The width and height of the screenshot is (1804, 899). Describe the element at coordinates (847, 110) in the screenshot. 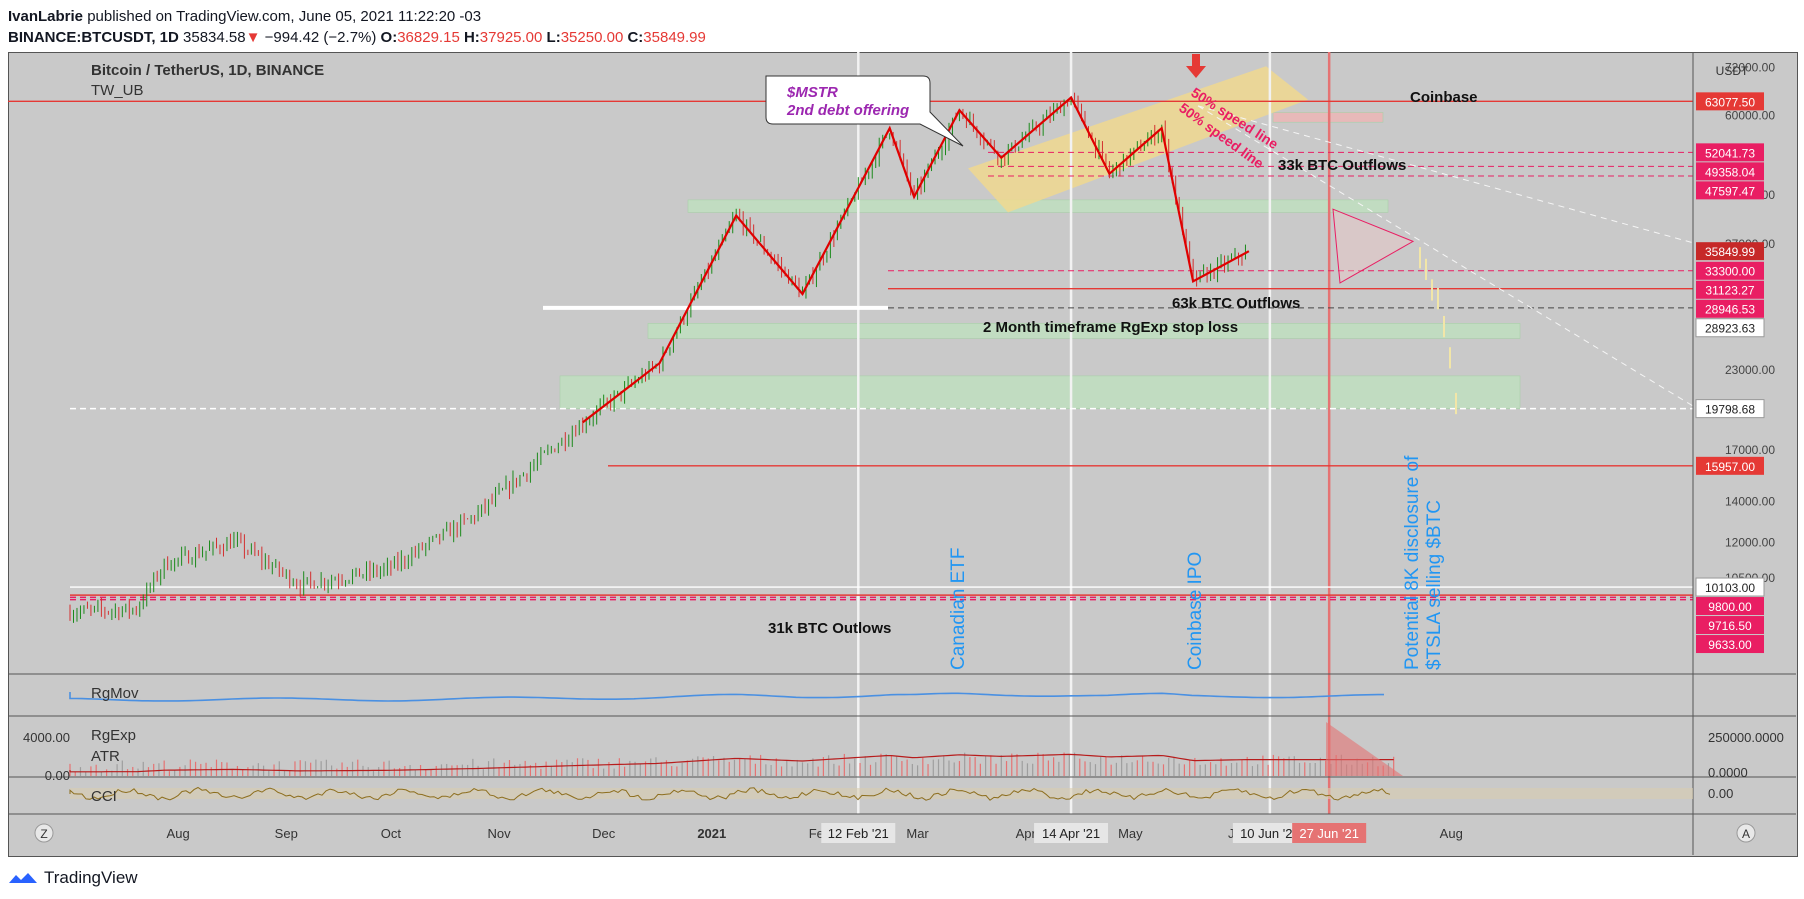

I see `debt-offering-label: 2nd debt offering` at that location.